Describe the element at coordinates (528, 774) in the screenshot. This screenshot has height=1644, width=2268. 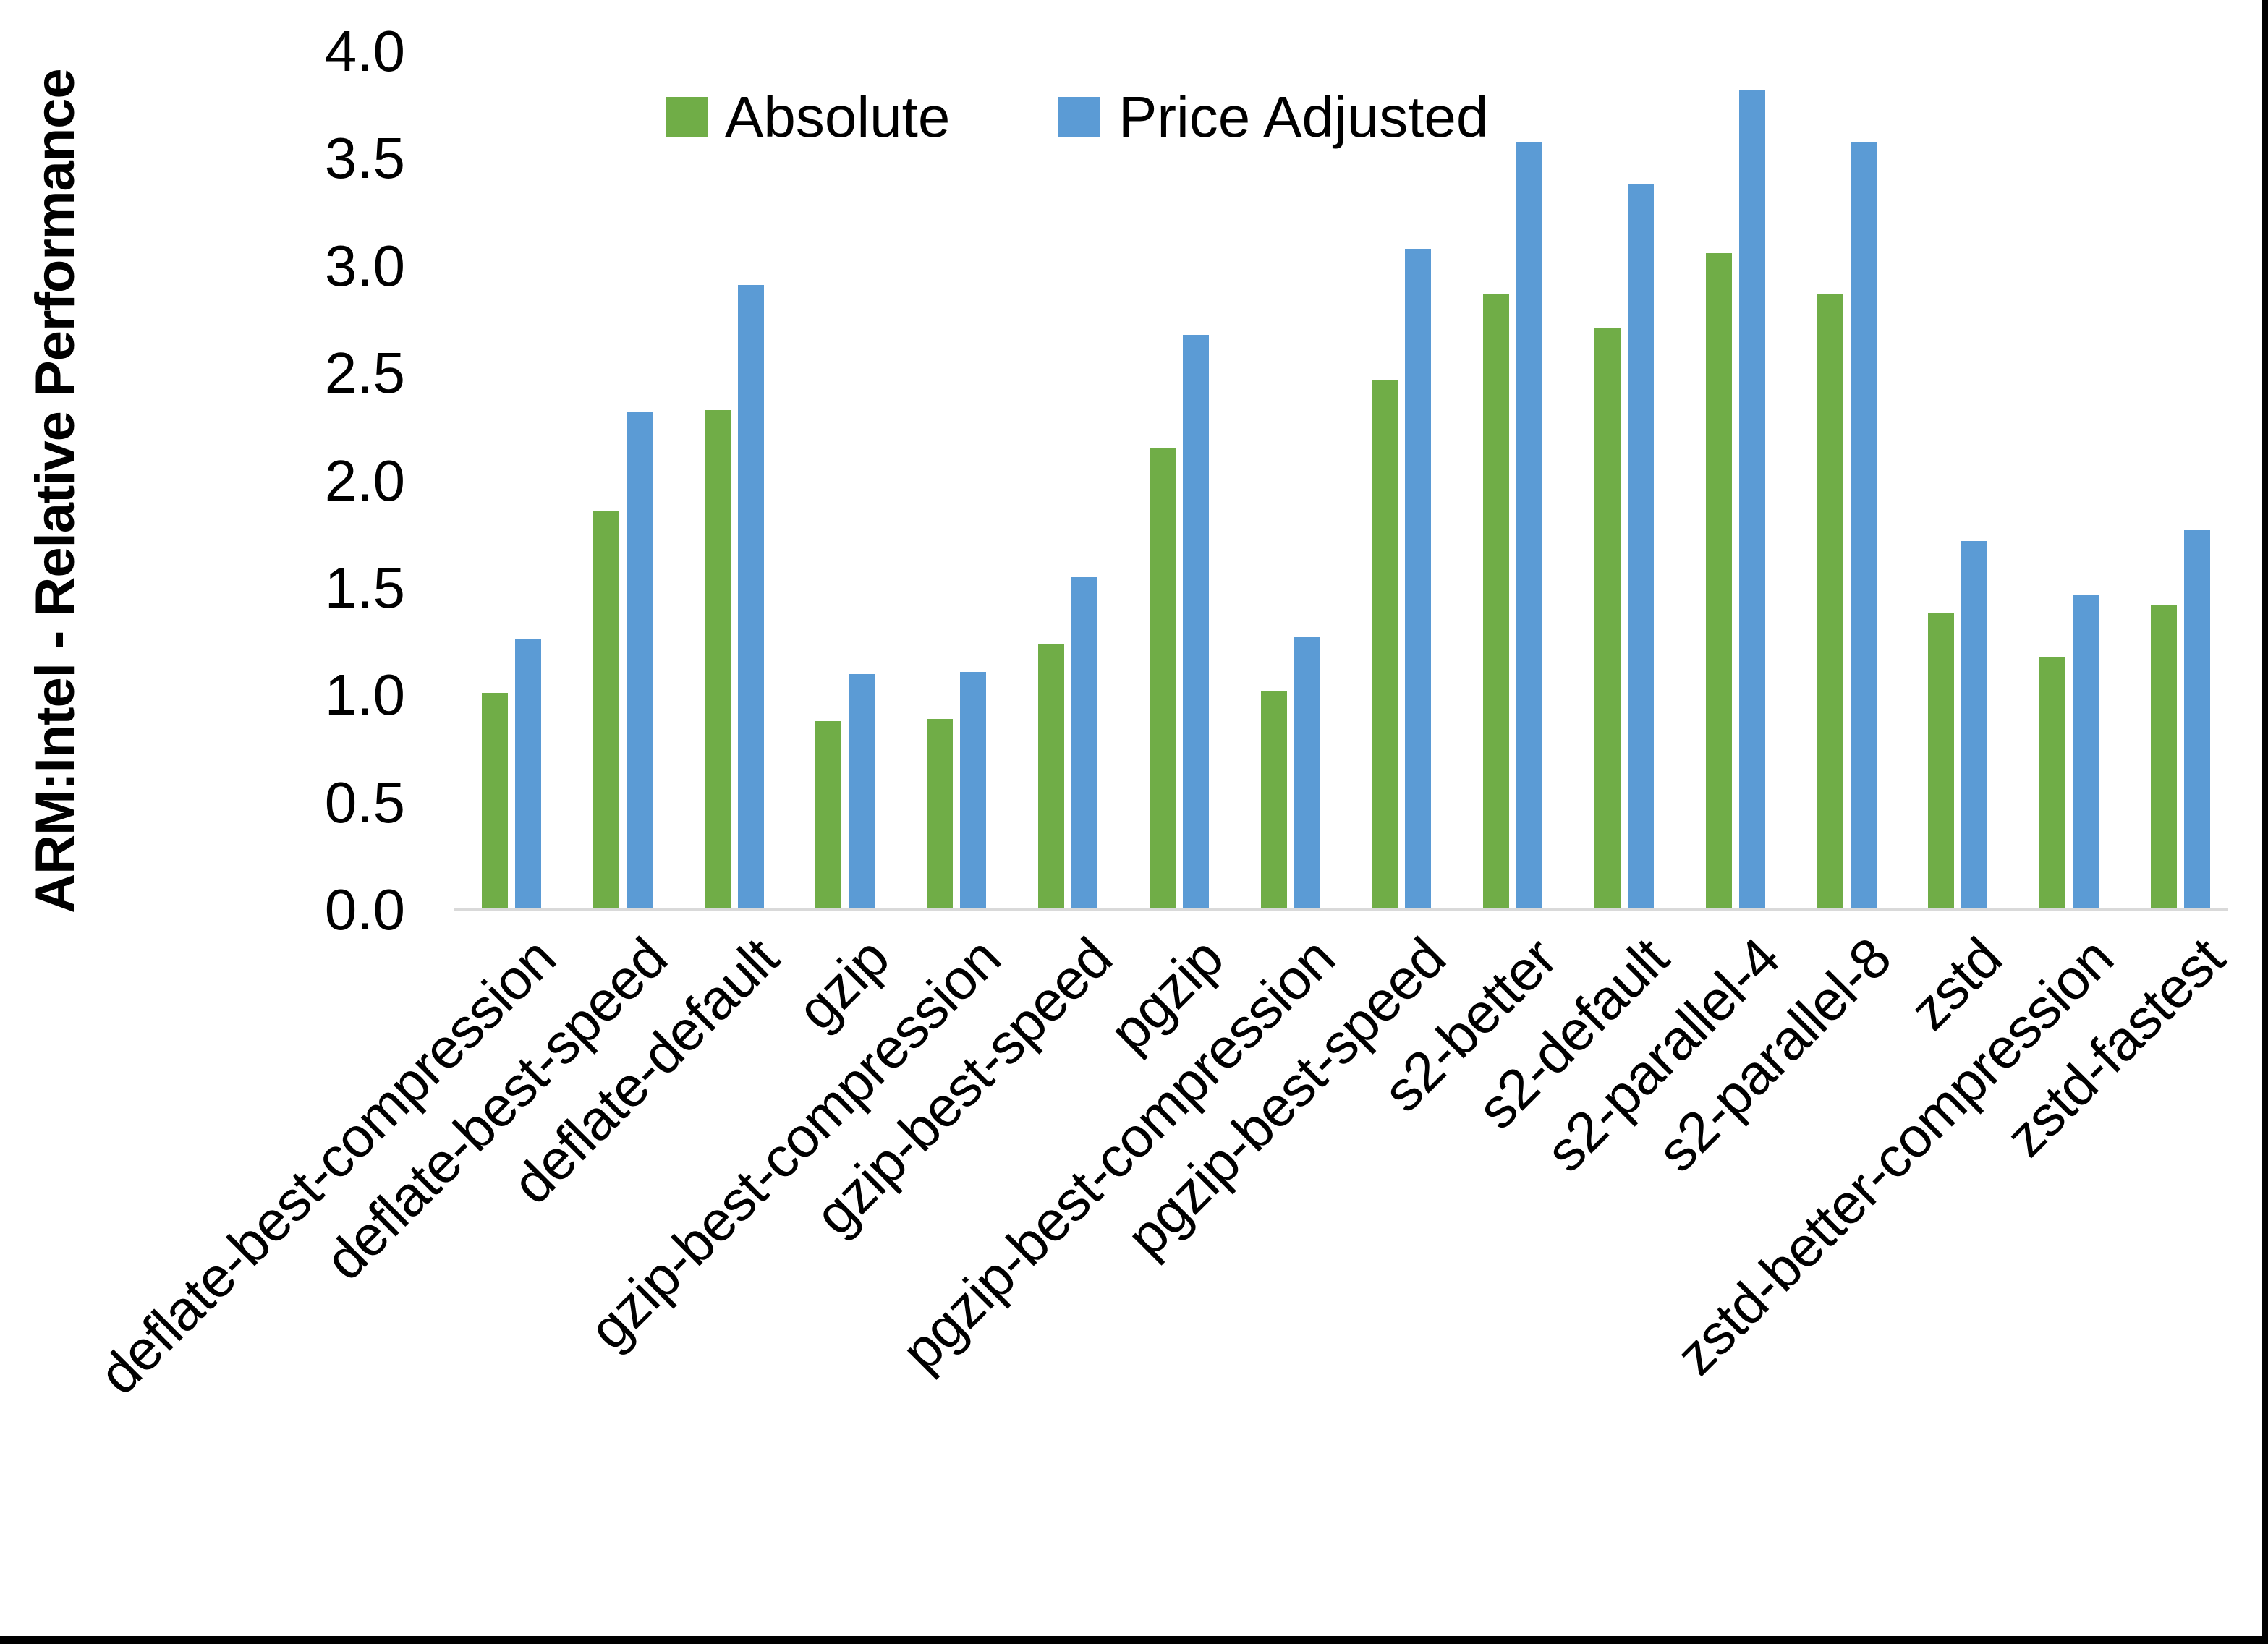
I see `bar-price-adjusted-deflate-best-compression` at that location.